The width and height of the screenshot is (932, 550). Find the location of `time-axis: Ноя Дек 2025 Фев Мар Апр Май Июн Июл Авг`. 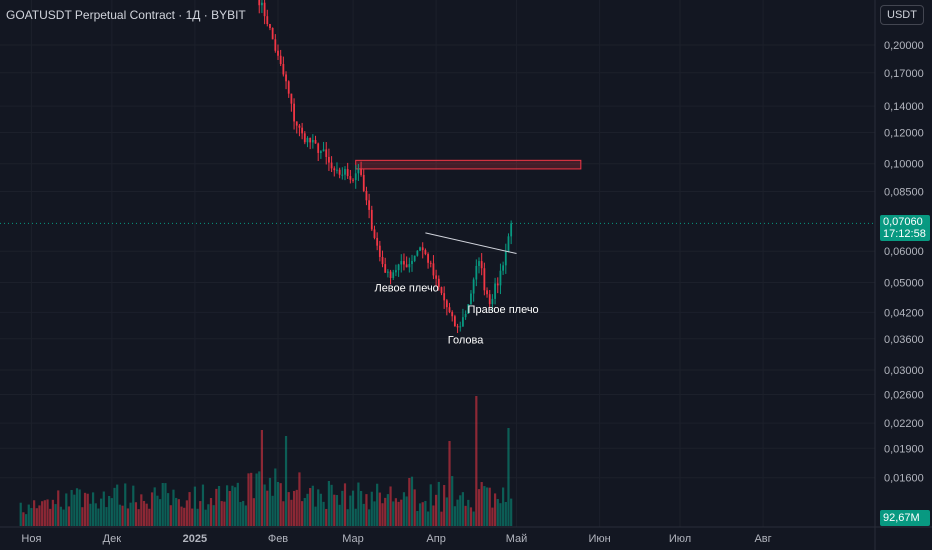

time-axis: Ноя Дек 2025 Фев Мар Апр Май Июн Июл Авг is located at coordinates (396, 539).